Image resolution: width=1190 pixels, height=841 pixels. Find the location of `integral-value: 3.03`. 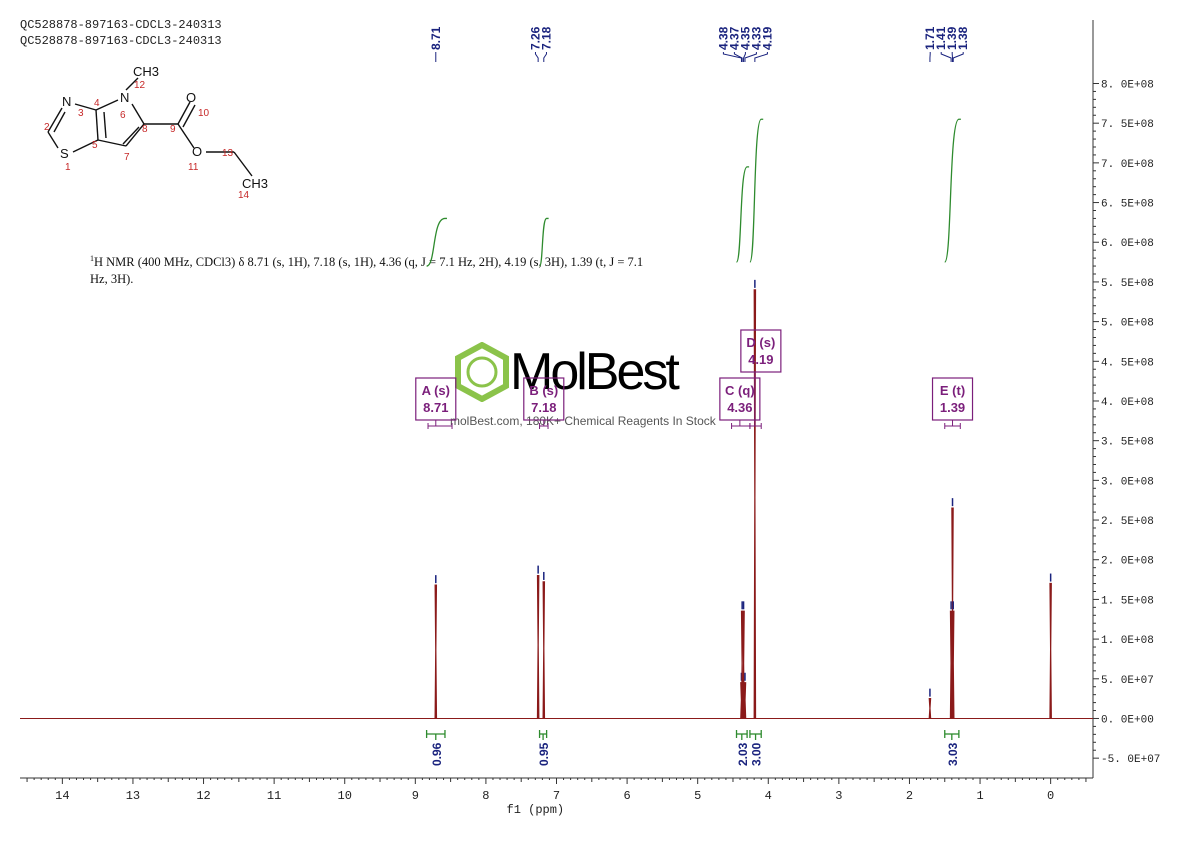

integral-value: 3.03 is located at coordinates (953, 754).